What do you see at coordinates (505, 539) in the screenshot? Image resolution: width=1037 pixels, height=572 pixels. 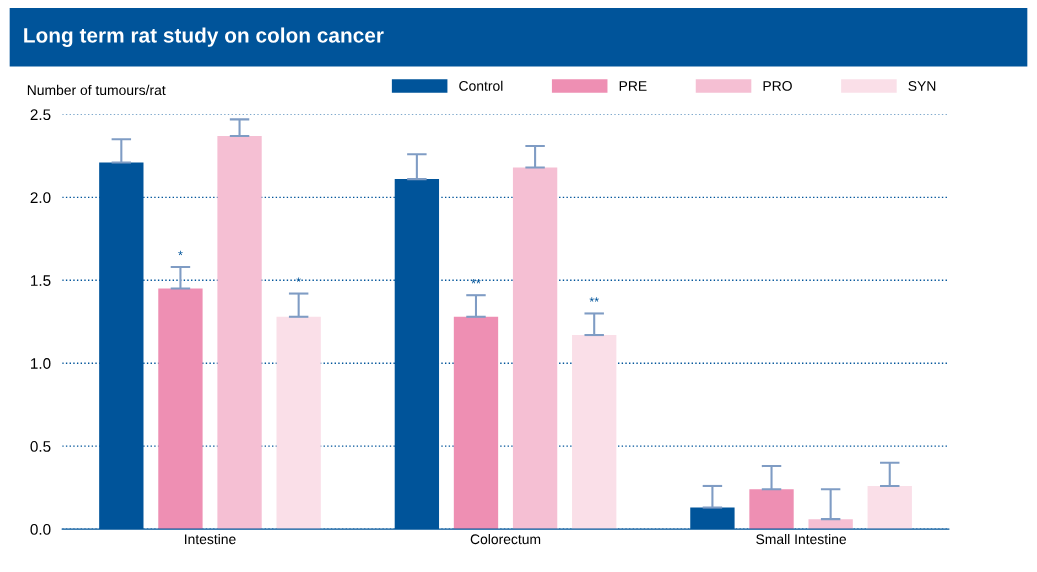 I see `x-tick-label: Colorectum` at bounding box center [505, 539].